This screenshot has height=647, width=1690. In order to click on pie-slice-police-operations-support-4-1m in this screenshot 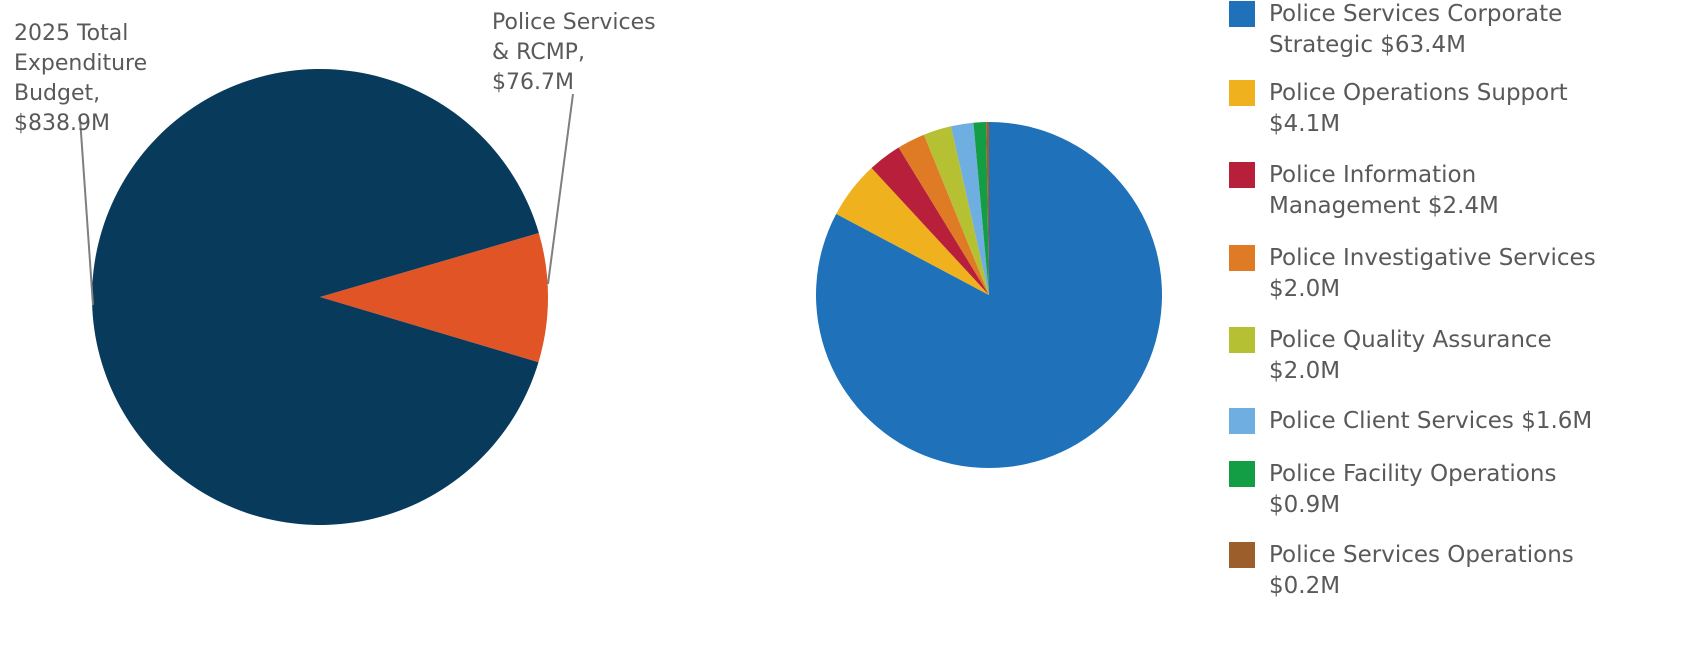, I will do `click(912, 231)`.